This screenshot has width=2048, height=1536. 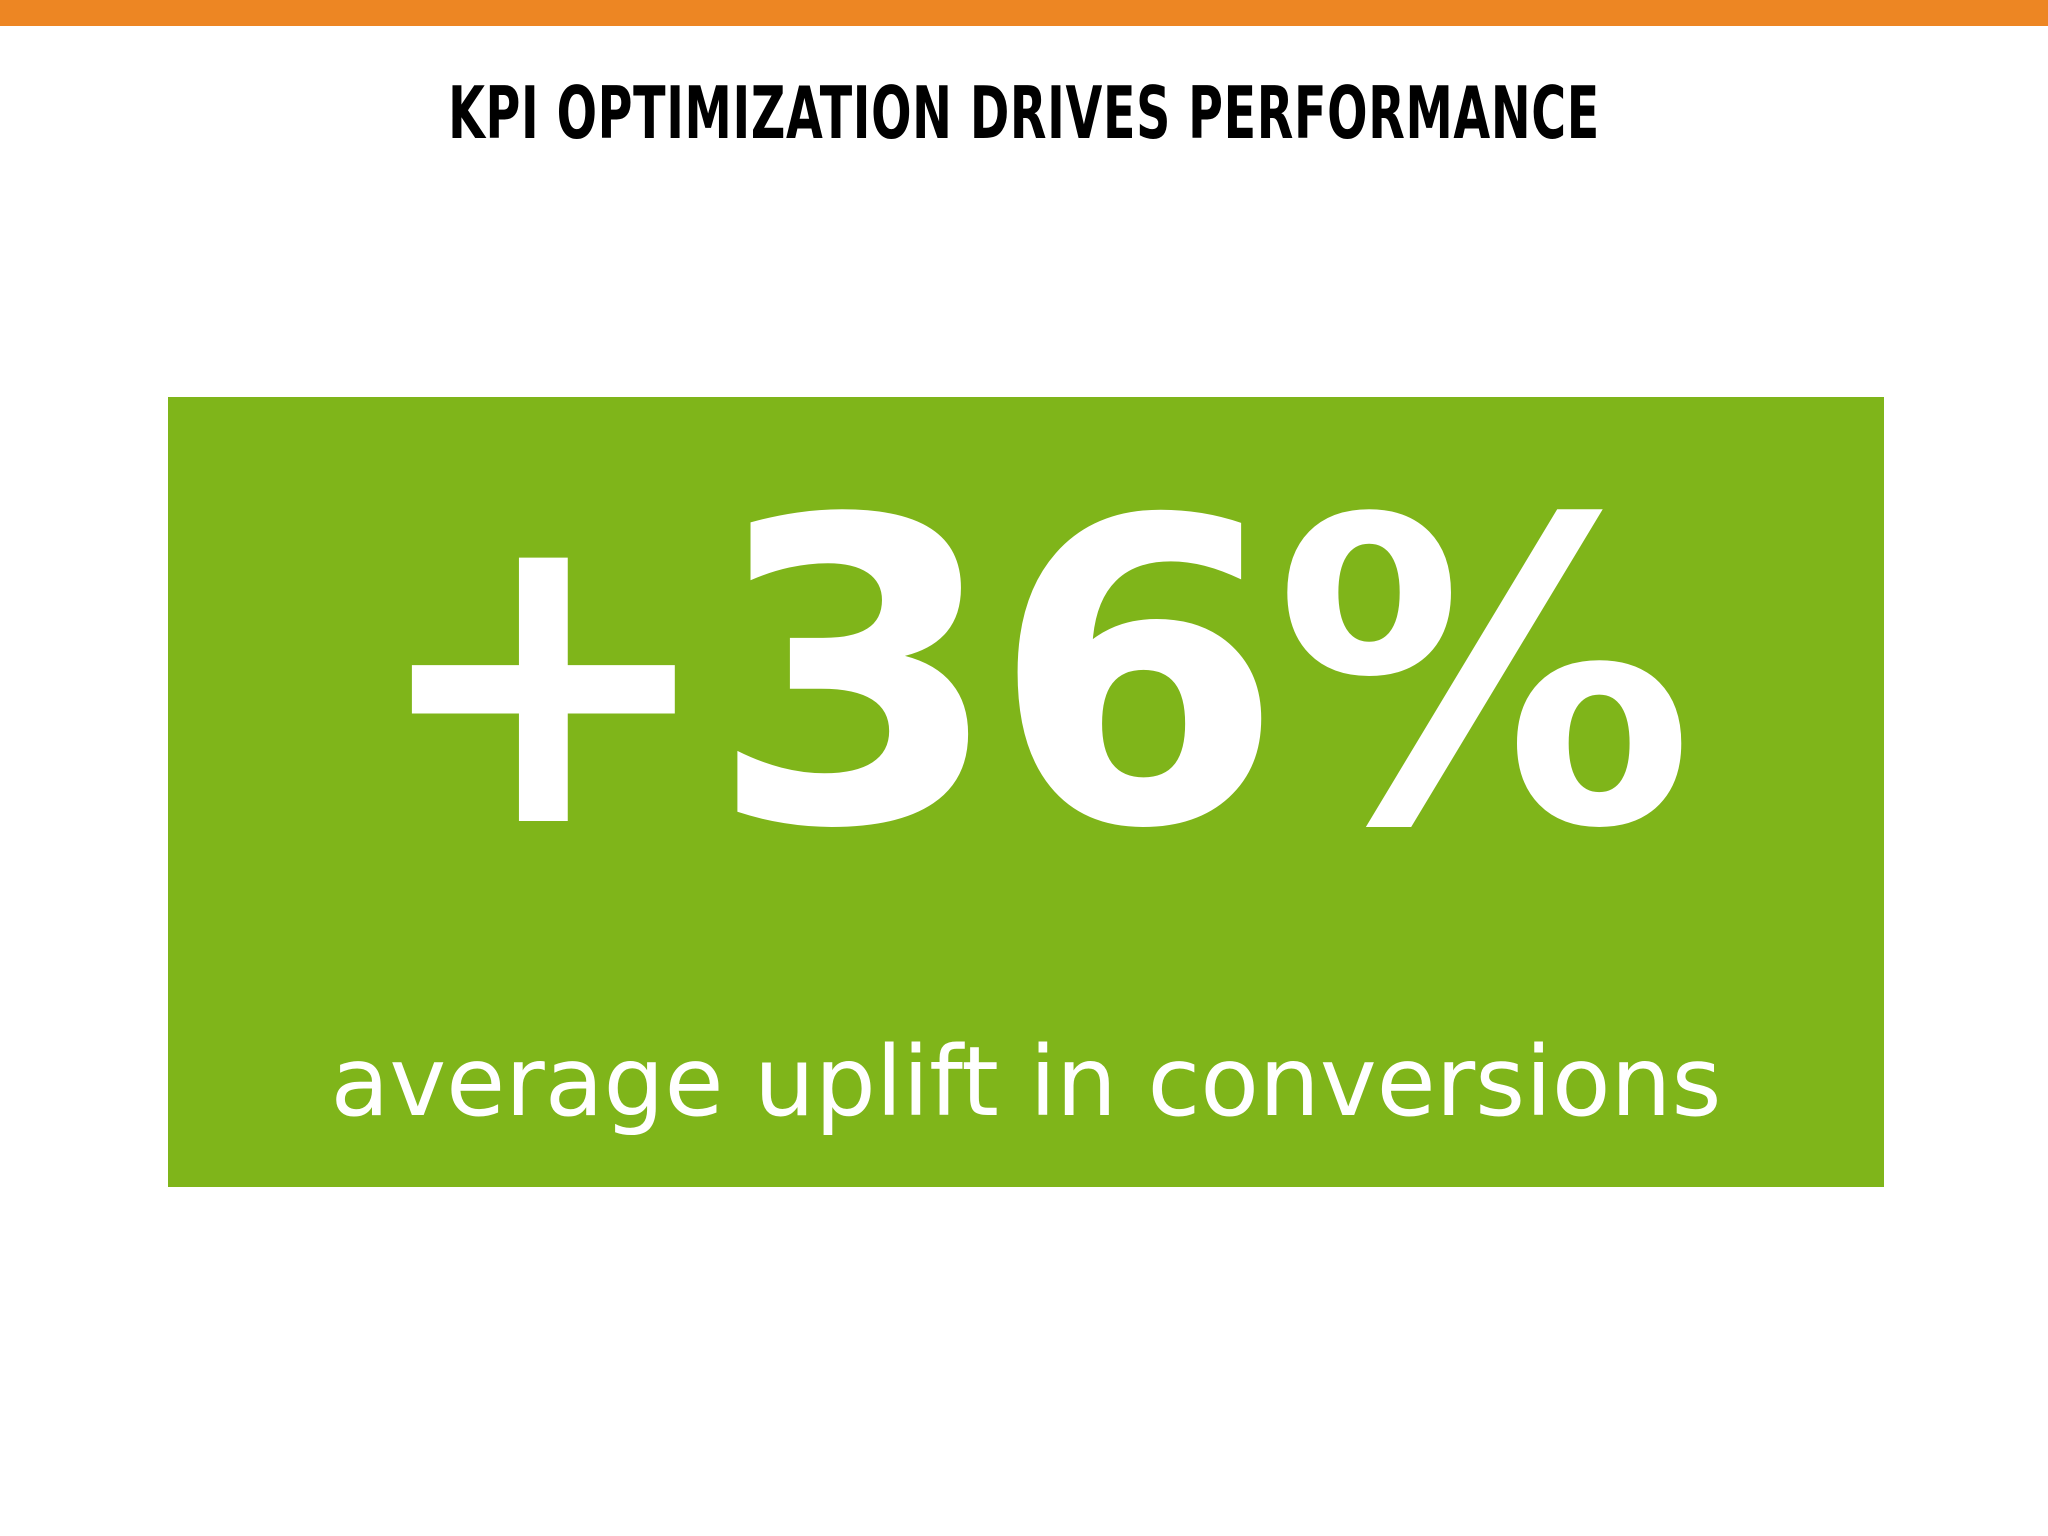 I want to click on top-accent-bar, so click(x=1024, y=13).